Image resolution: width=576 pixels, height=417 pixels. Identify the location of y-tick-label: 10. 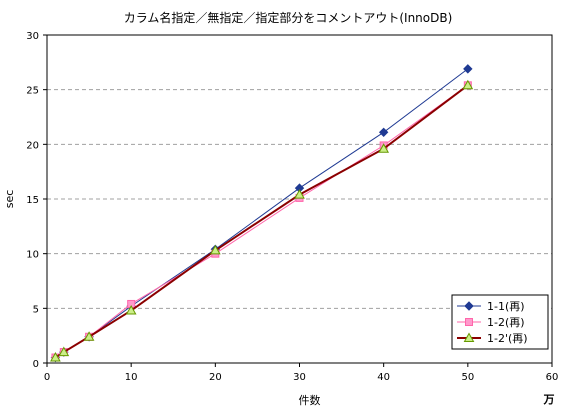
(32, 255).